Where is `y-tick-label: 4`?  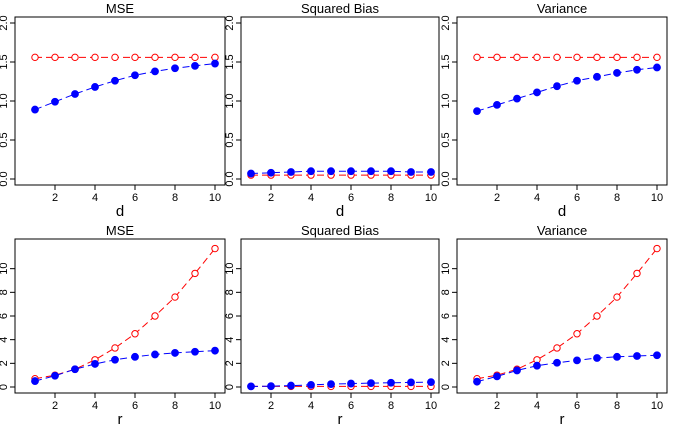
y-tick-label: 4 is located at coordinates (446, 340).